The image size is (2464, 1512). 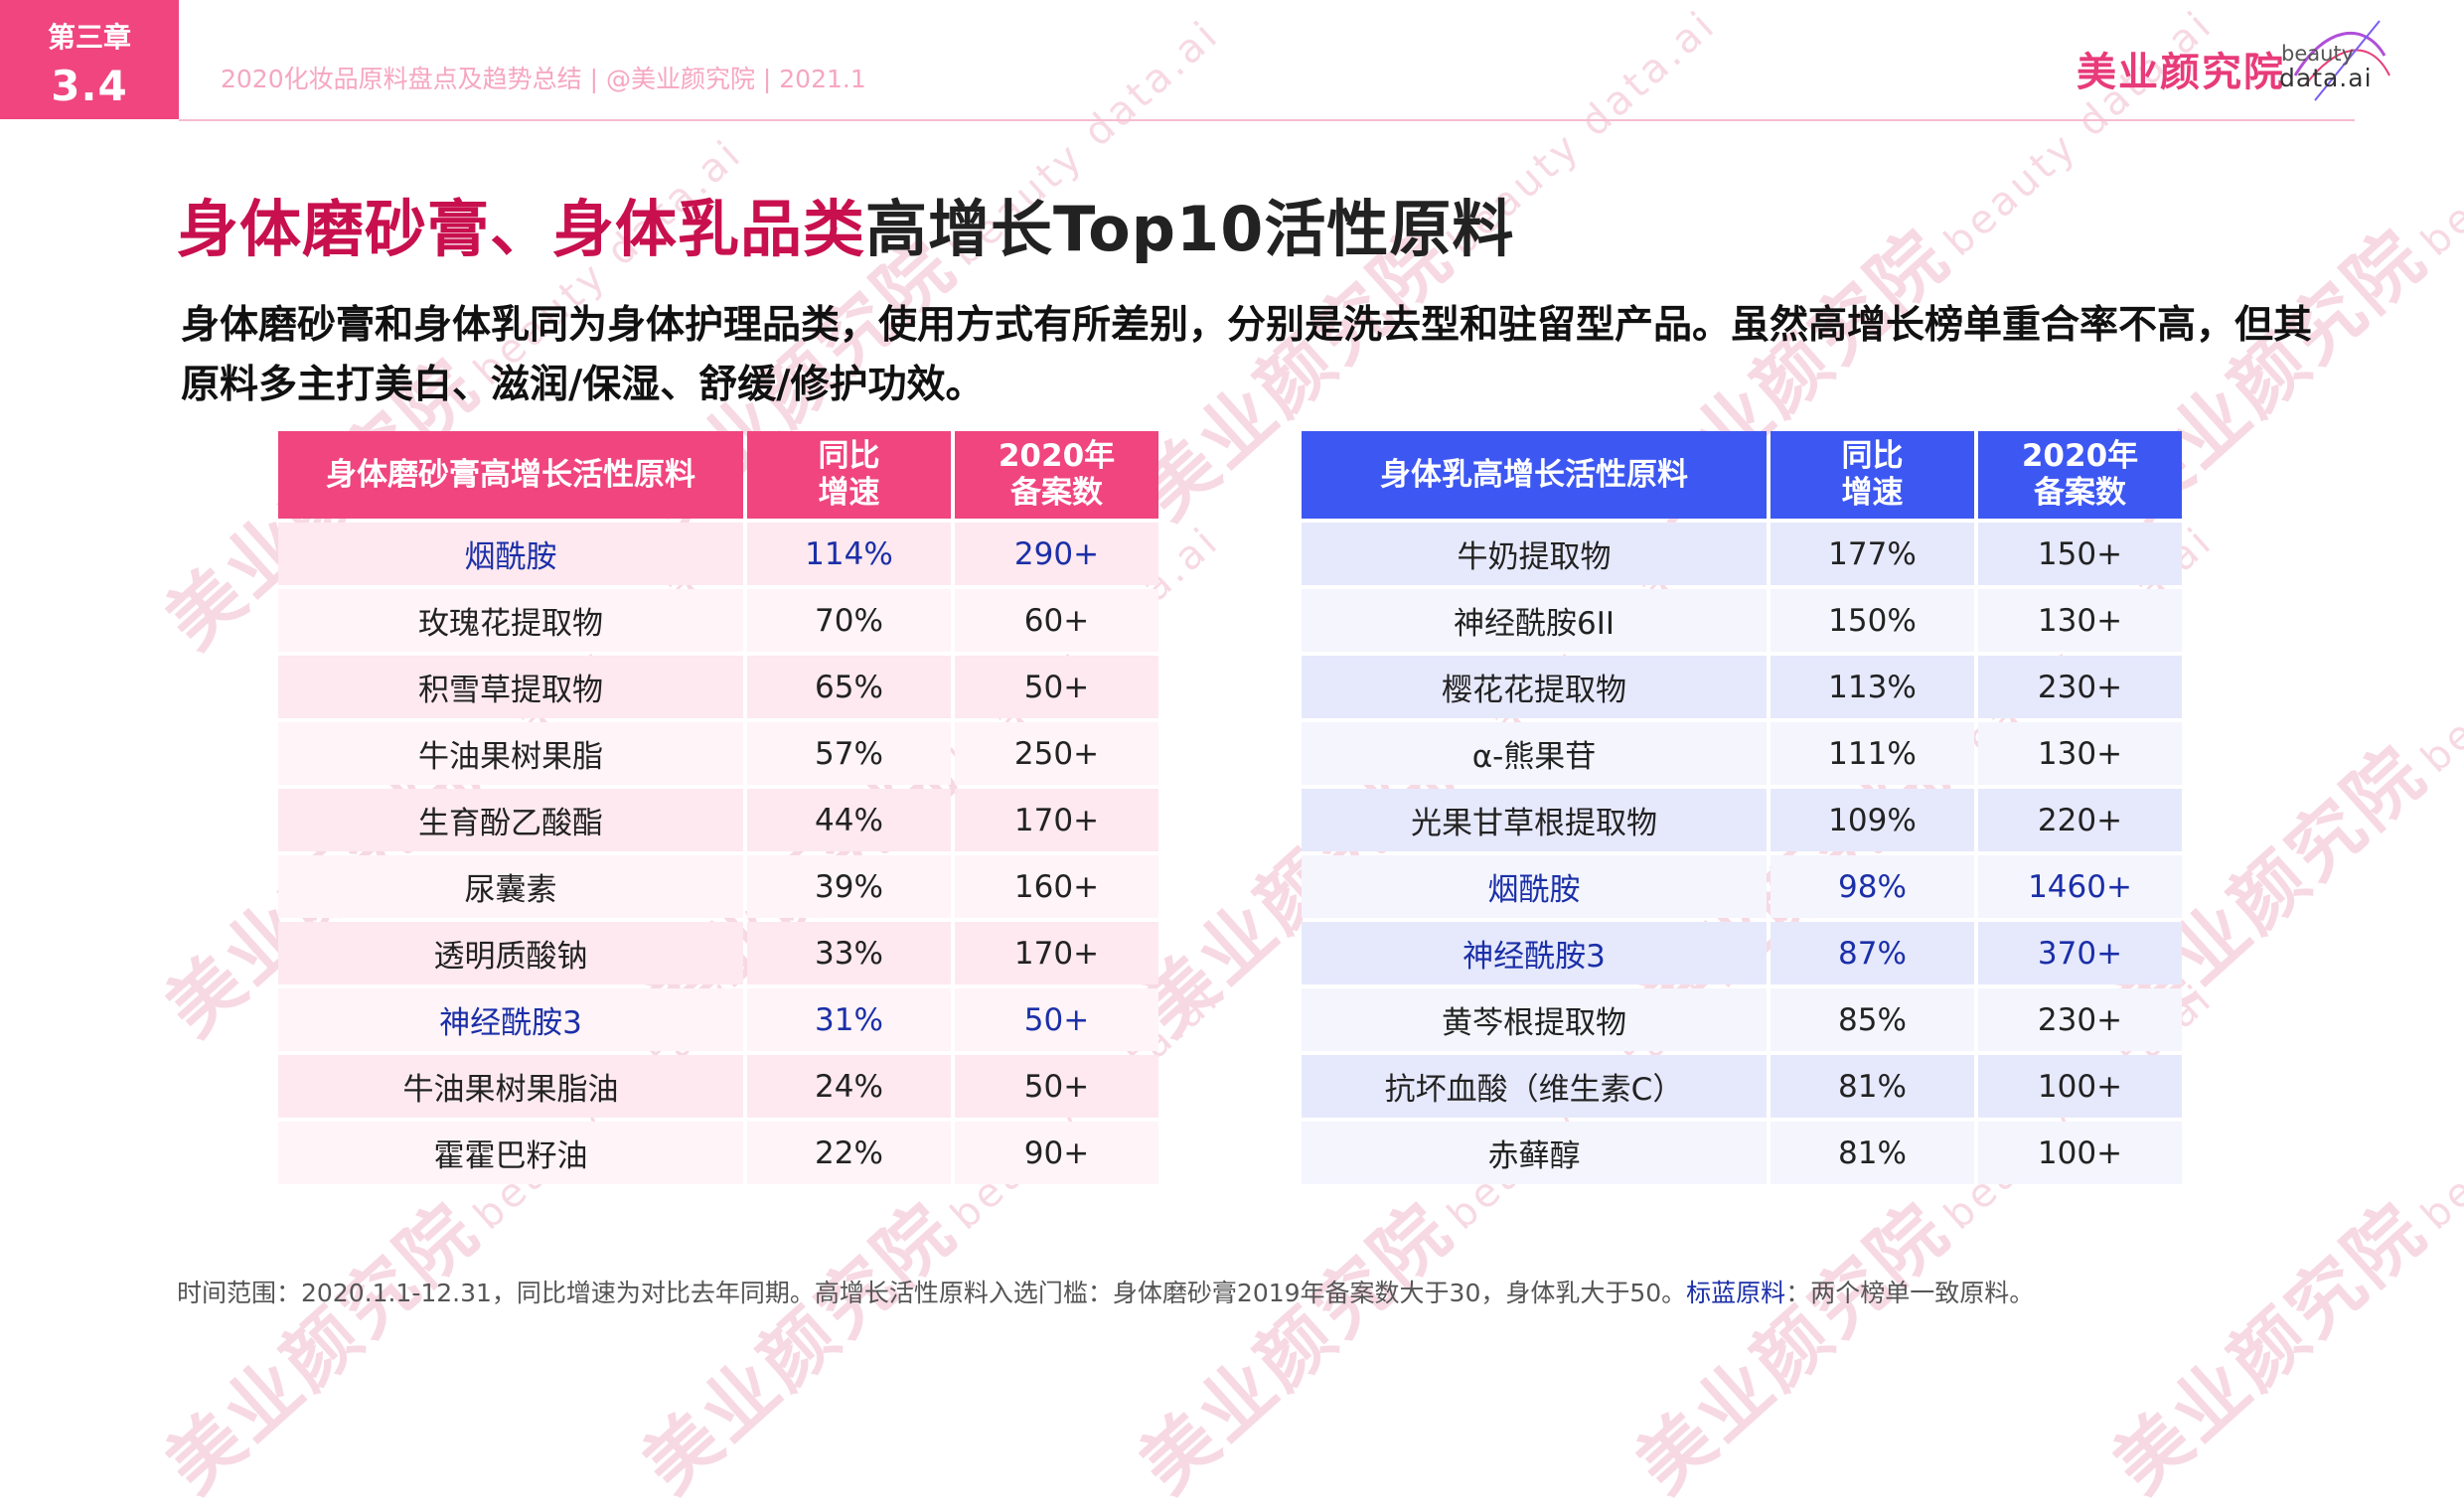 What do you see at coordinates (849, 886) in the screenshot?
I see `cell-growth-rate: 39%` at bounding box center [849, 886].